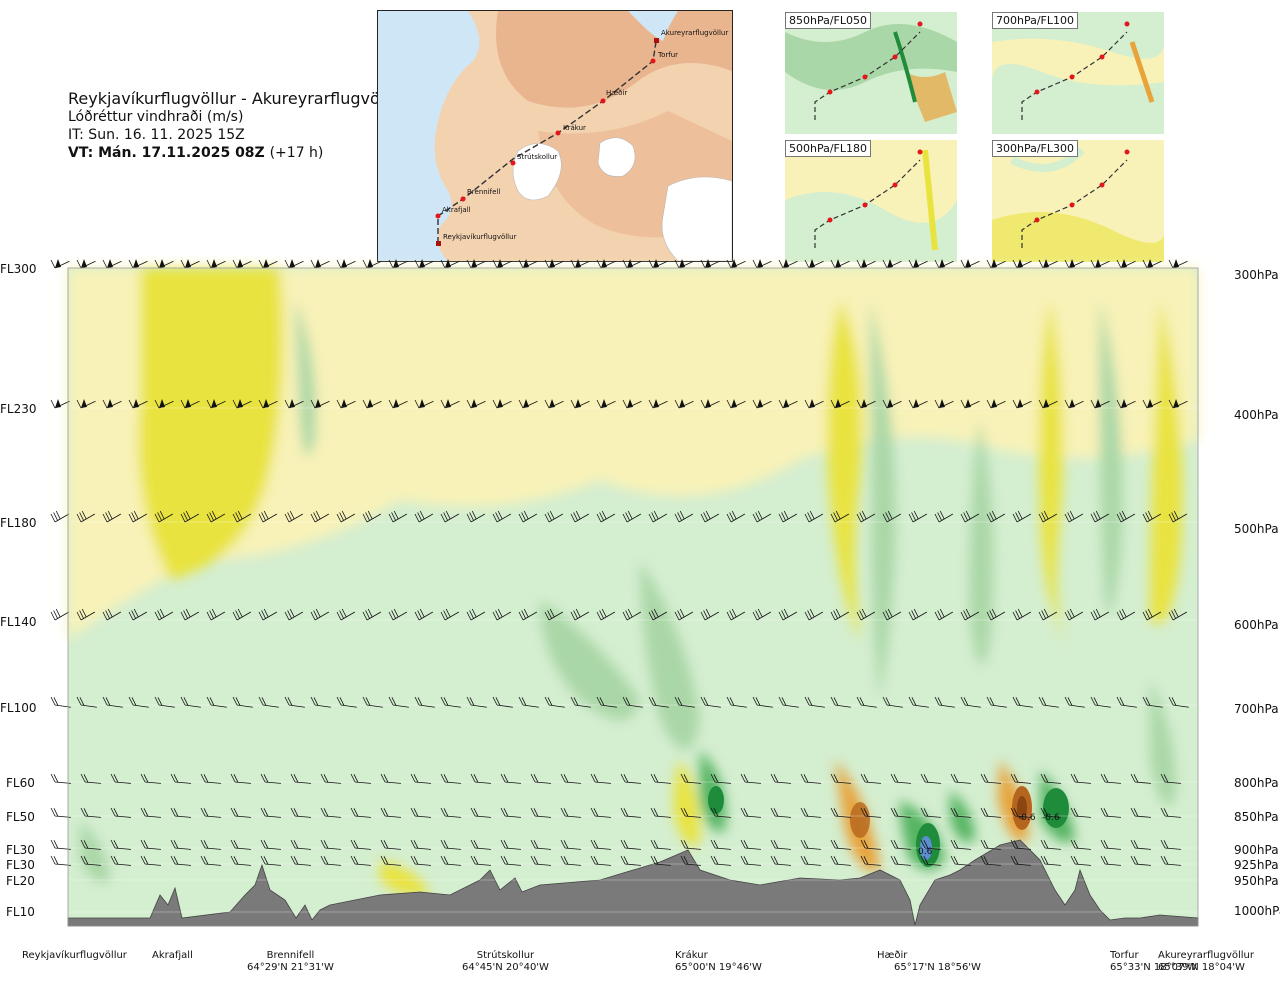 This screenshot has height=981, width=1280. What do you see at coordinates (290, 962) in the screenshot?
I see `location-brennifell: Brennifell 64°29'N 21°31'W` at bounding box center [290, 962].